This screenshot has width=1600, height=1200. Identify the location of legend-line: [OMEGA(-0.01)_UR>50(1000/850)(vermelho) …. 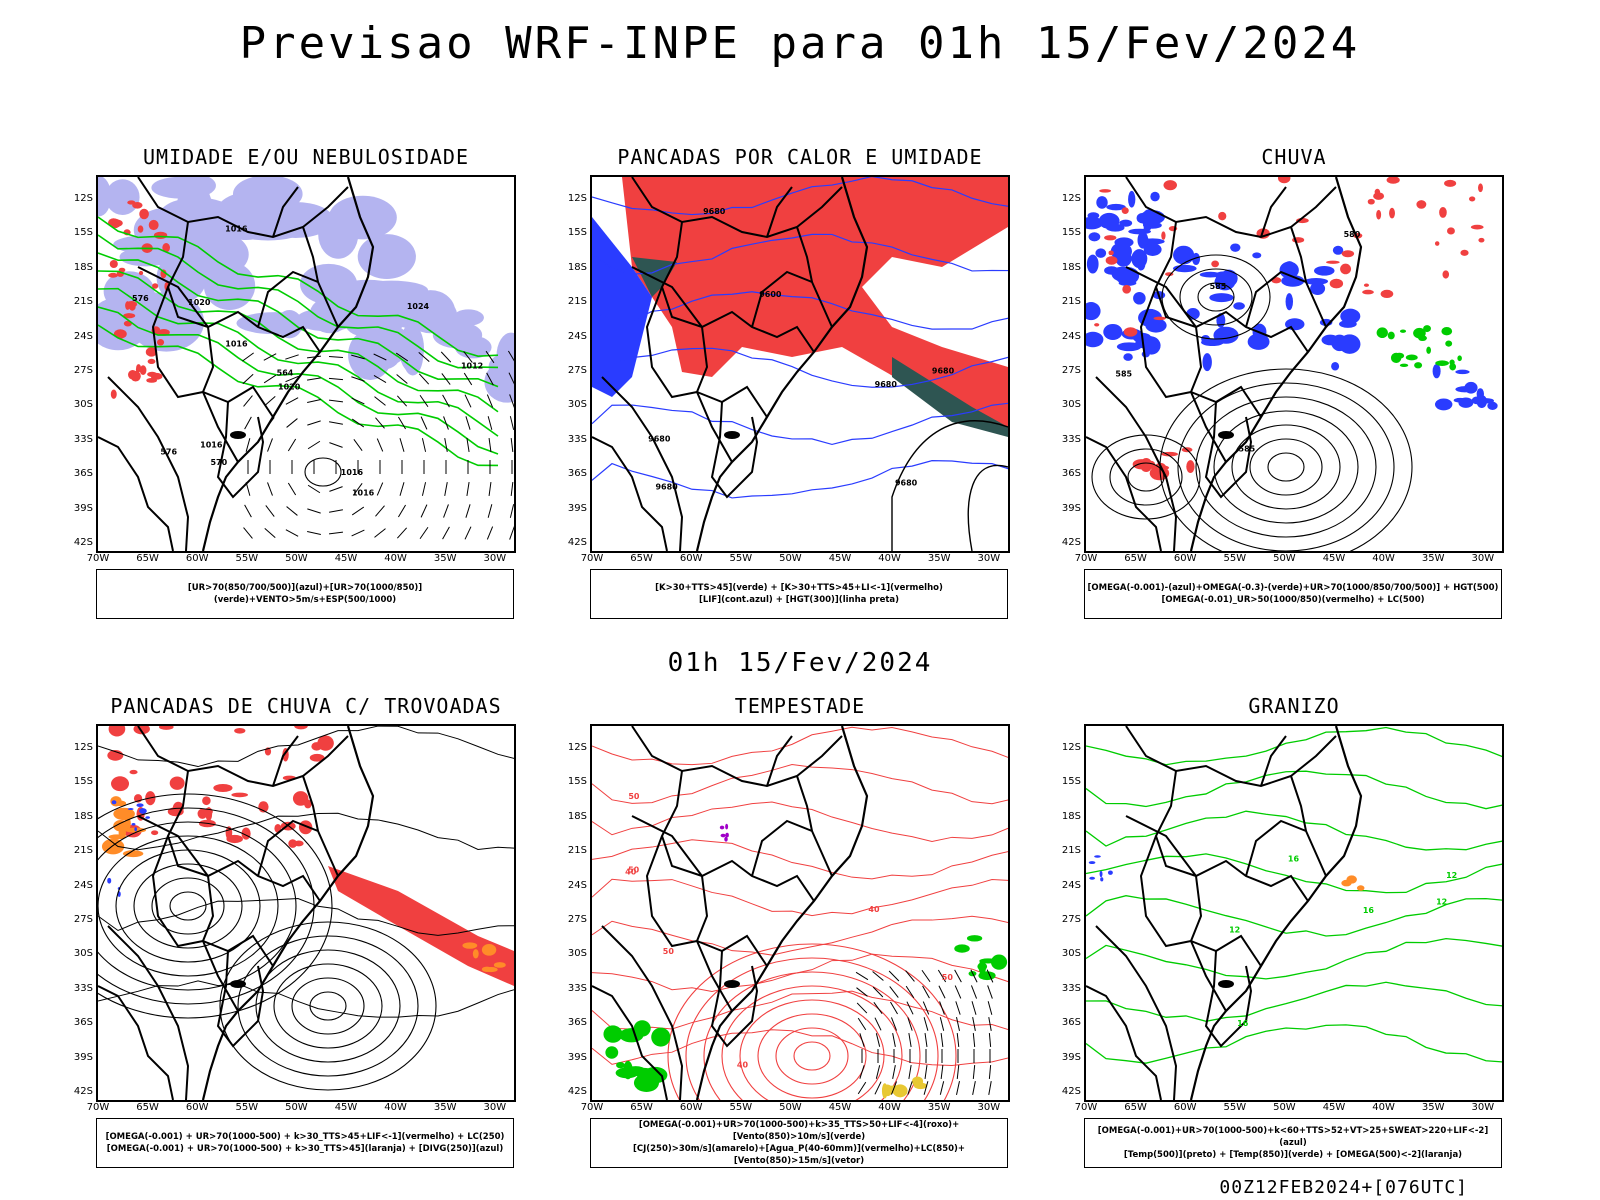
(1293, 600).